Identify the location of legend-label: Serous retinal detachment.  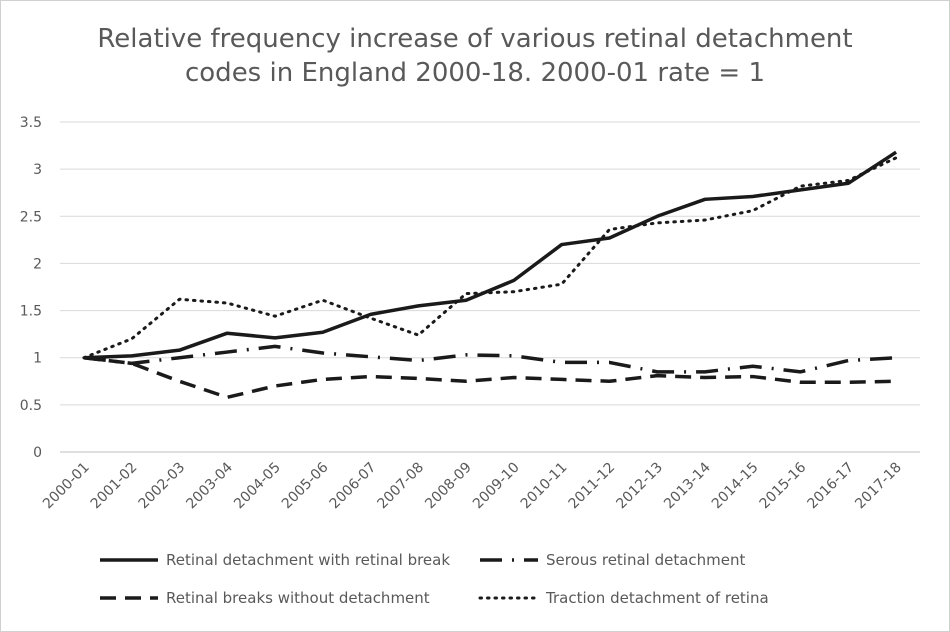
(646, 560).